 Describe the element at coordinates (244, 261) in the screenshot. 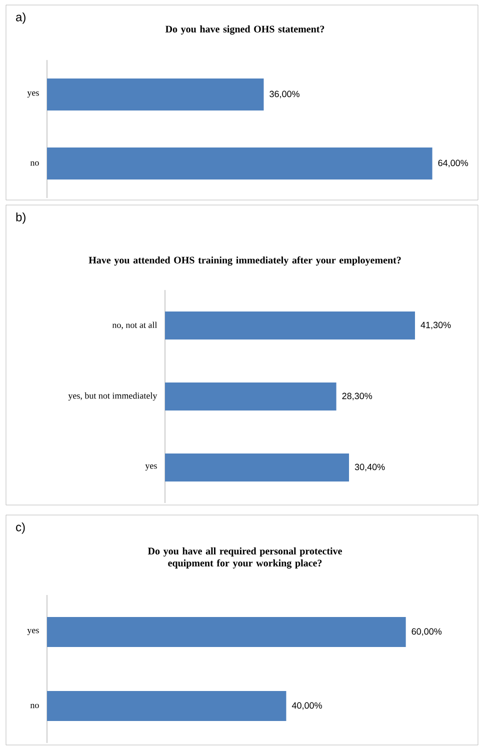

I see `chart-title: Have you attended OHS training immediately after your employement?` at that location.